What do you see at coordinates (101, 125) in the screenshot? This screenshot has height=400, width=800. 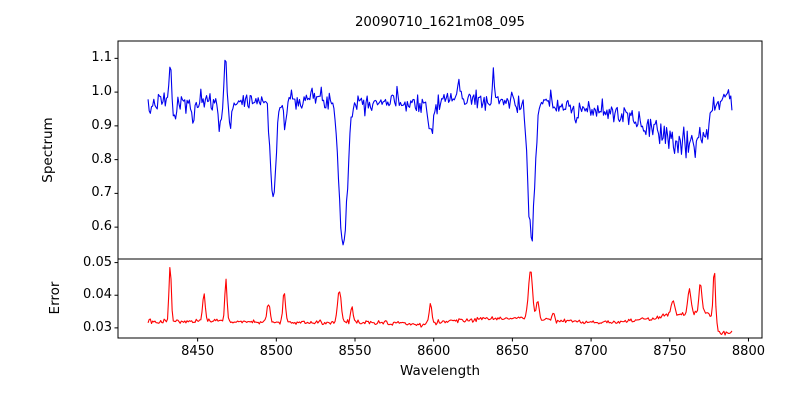 I see `y-tick-label: 0.9` at bounding box center [101, 125].